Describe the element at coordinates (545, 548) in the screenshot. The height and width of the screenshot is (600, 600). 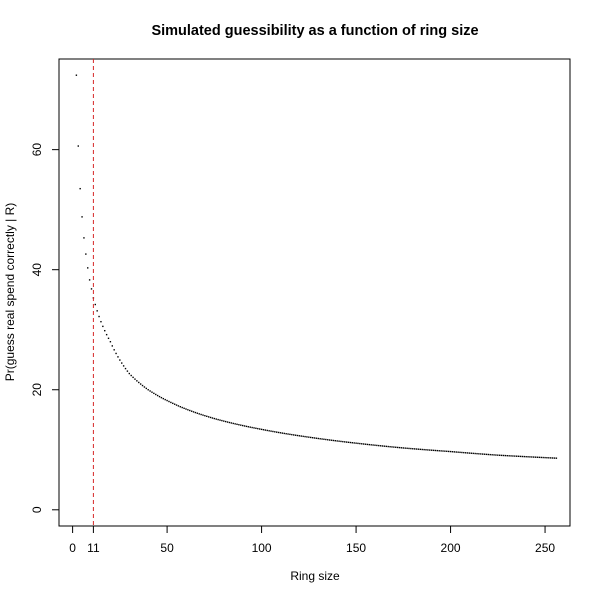
I see `x-tick-label: 250` at that location.